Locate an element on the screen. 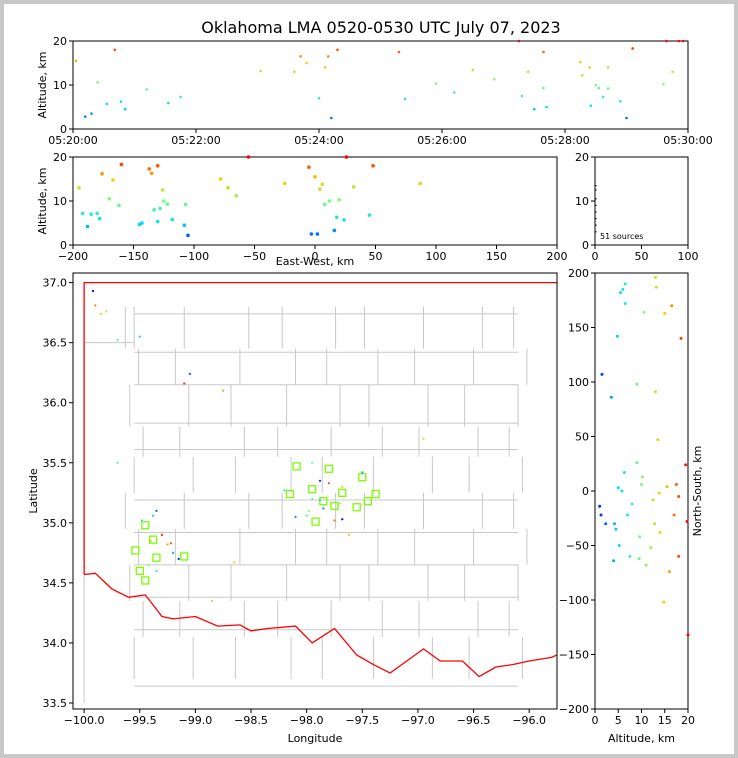 The image size is (738, 758). longitude-tick-label: −98.5 is located at coordinates (251, 720).